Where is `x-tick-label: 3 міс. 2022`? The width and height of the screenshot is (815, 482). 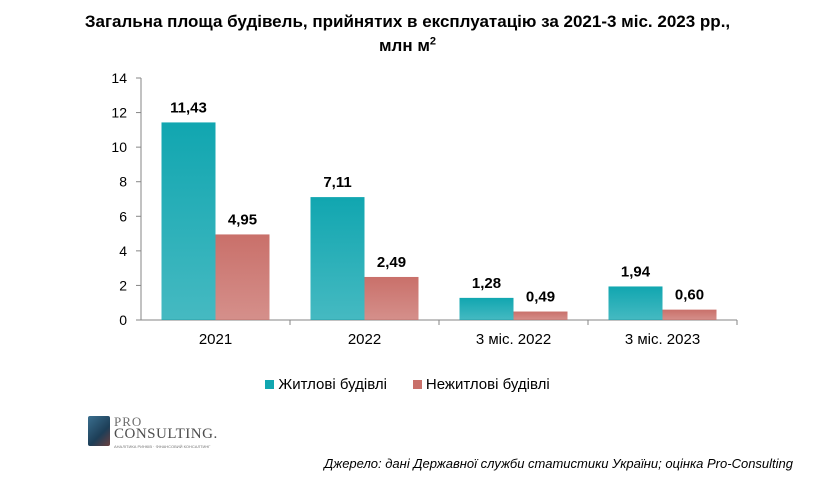
x-tick-label: 3 міс. 2022 is located at coordinates (513, 339).